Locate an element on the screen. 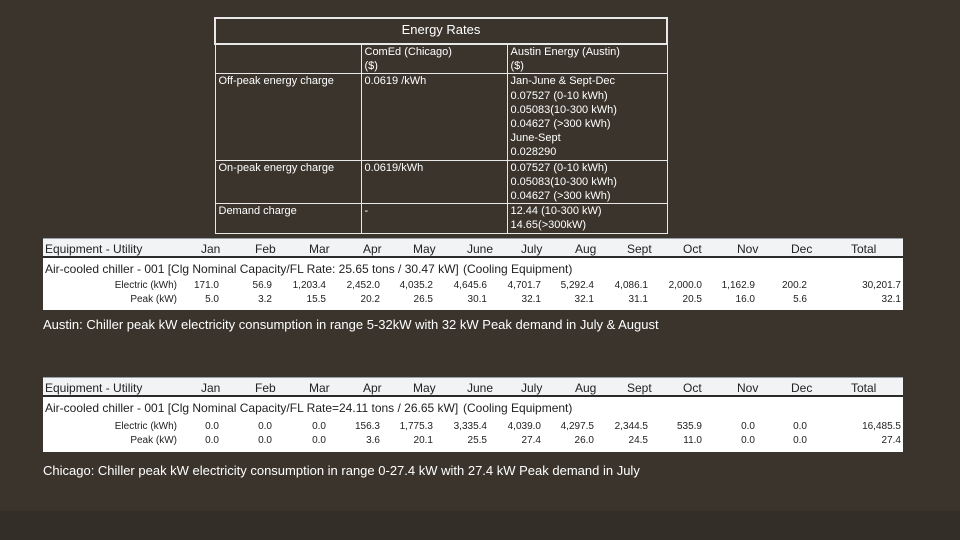 This screenshot has width=960, height=540. row-value: 535.9 is located at coordinates (689, 426).